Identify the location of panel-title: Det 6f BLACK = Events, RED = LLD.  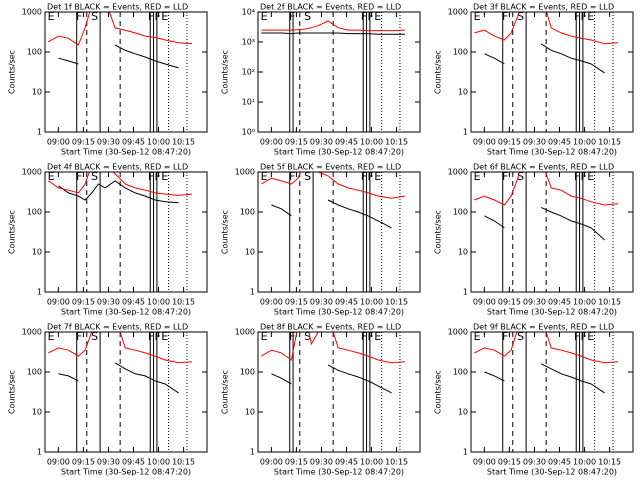
(543, 167).